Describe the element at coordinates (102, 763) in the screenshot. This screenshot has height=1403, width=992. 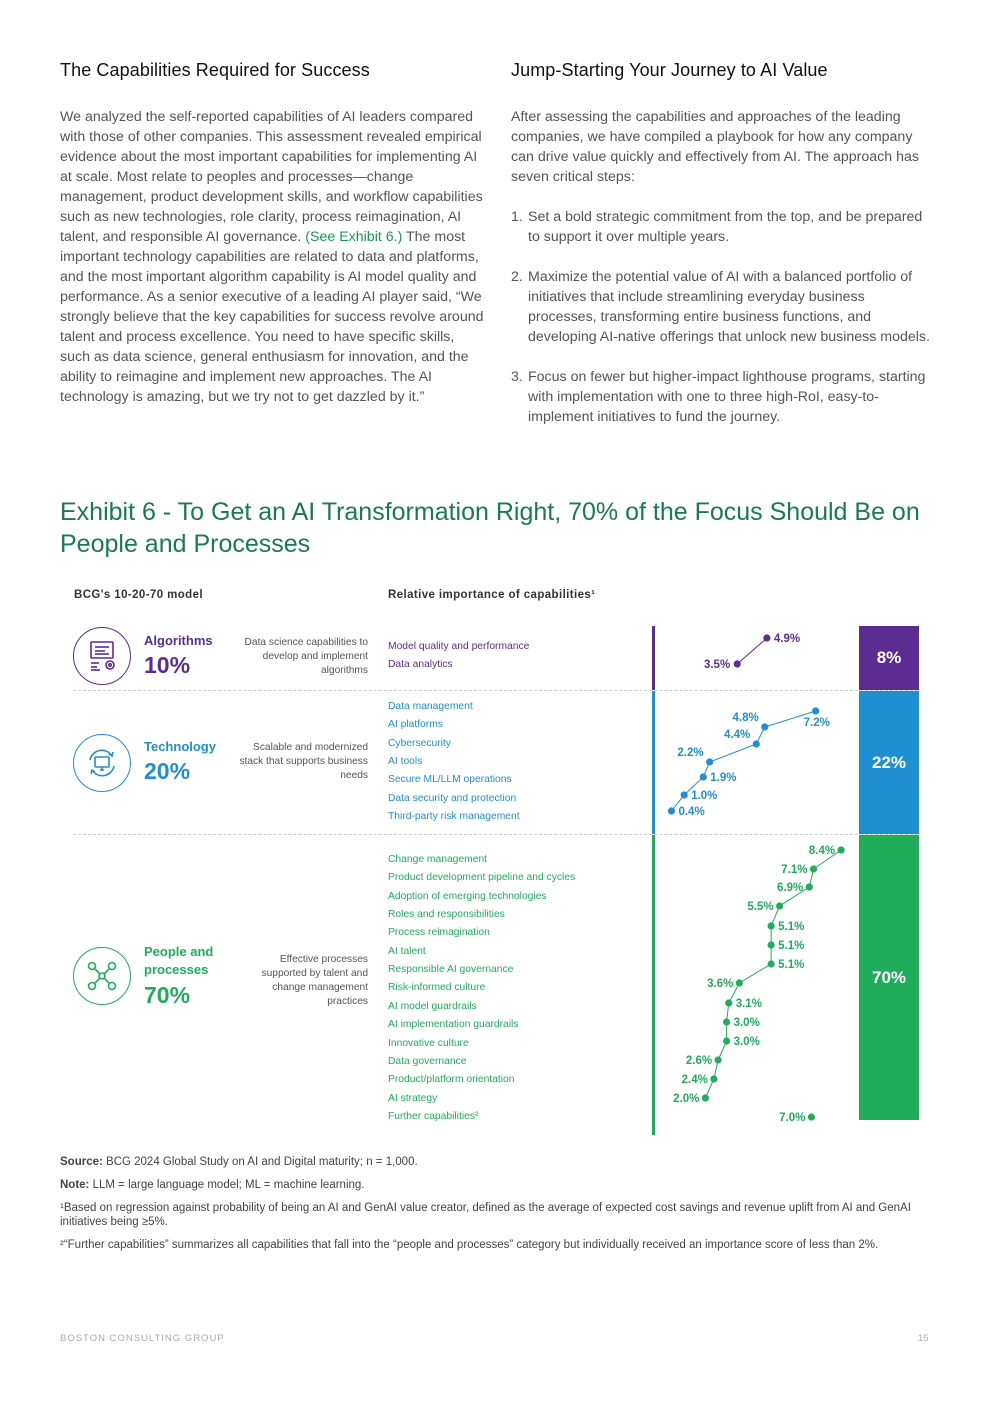
I see `monitor-cycle-icon` at that location.